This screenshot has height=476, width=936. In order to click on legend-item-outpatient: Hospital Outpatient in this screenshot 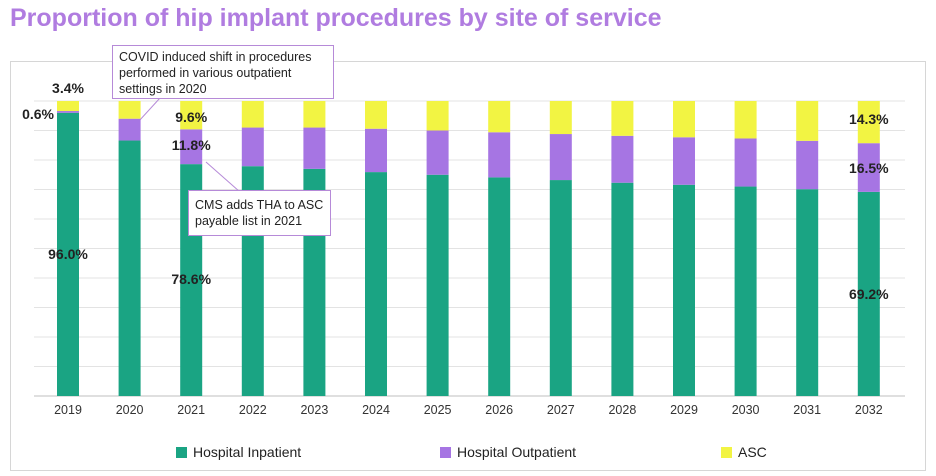, I will do `click(508, 452)`.